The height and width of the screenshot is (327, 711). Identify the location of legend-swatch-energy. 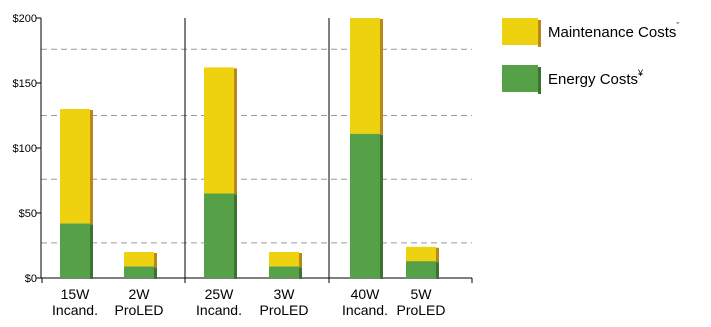
(520, 78).